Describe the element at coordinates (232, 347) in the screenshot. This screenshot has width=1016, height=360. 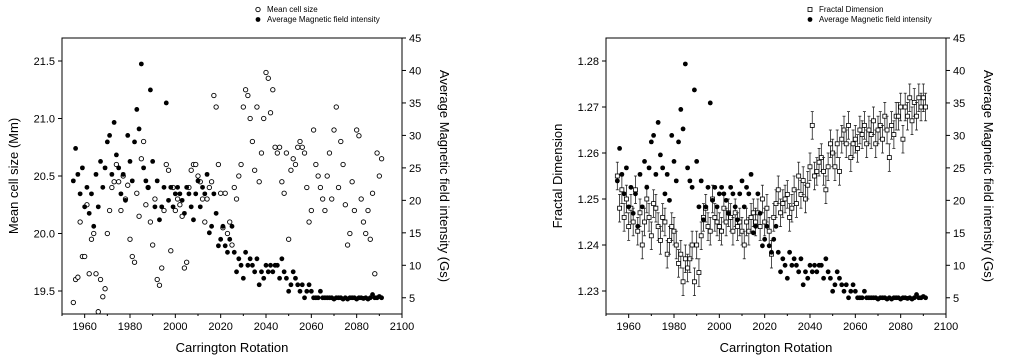
I see `chart1-x-axis-title: Carrington Rotation` at that location.